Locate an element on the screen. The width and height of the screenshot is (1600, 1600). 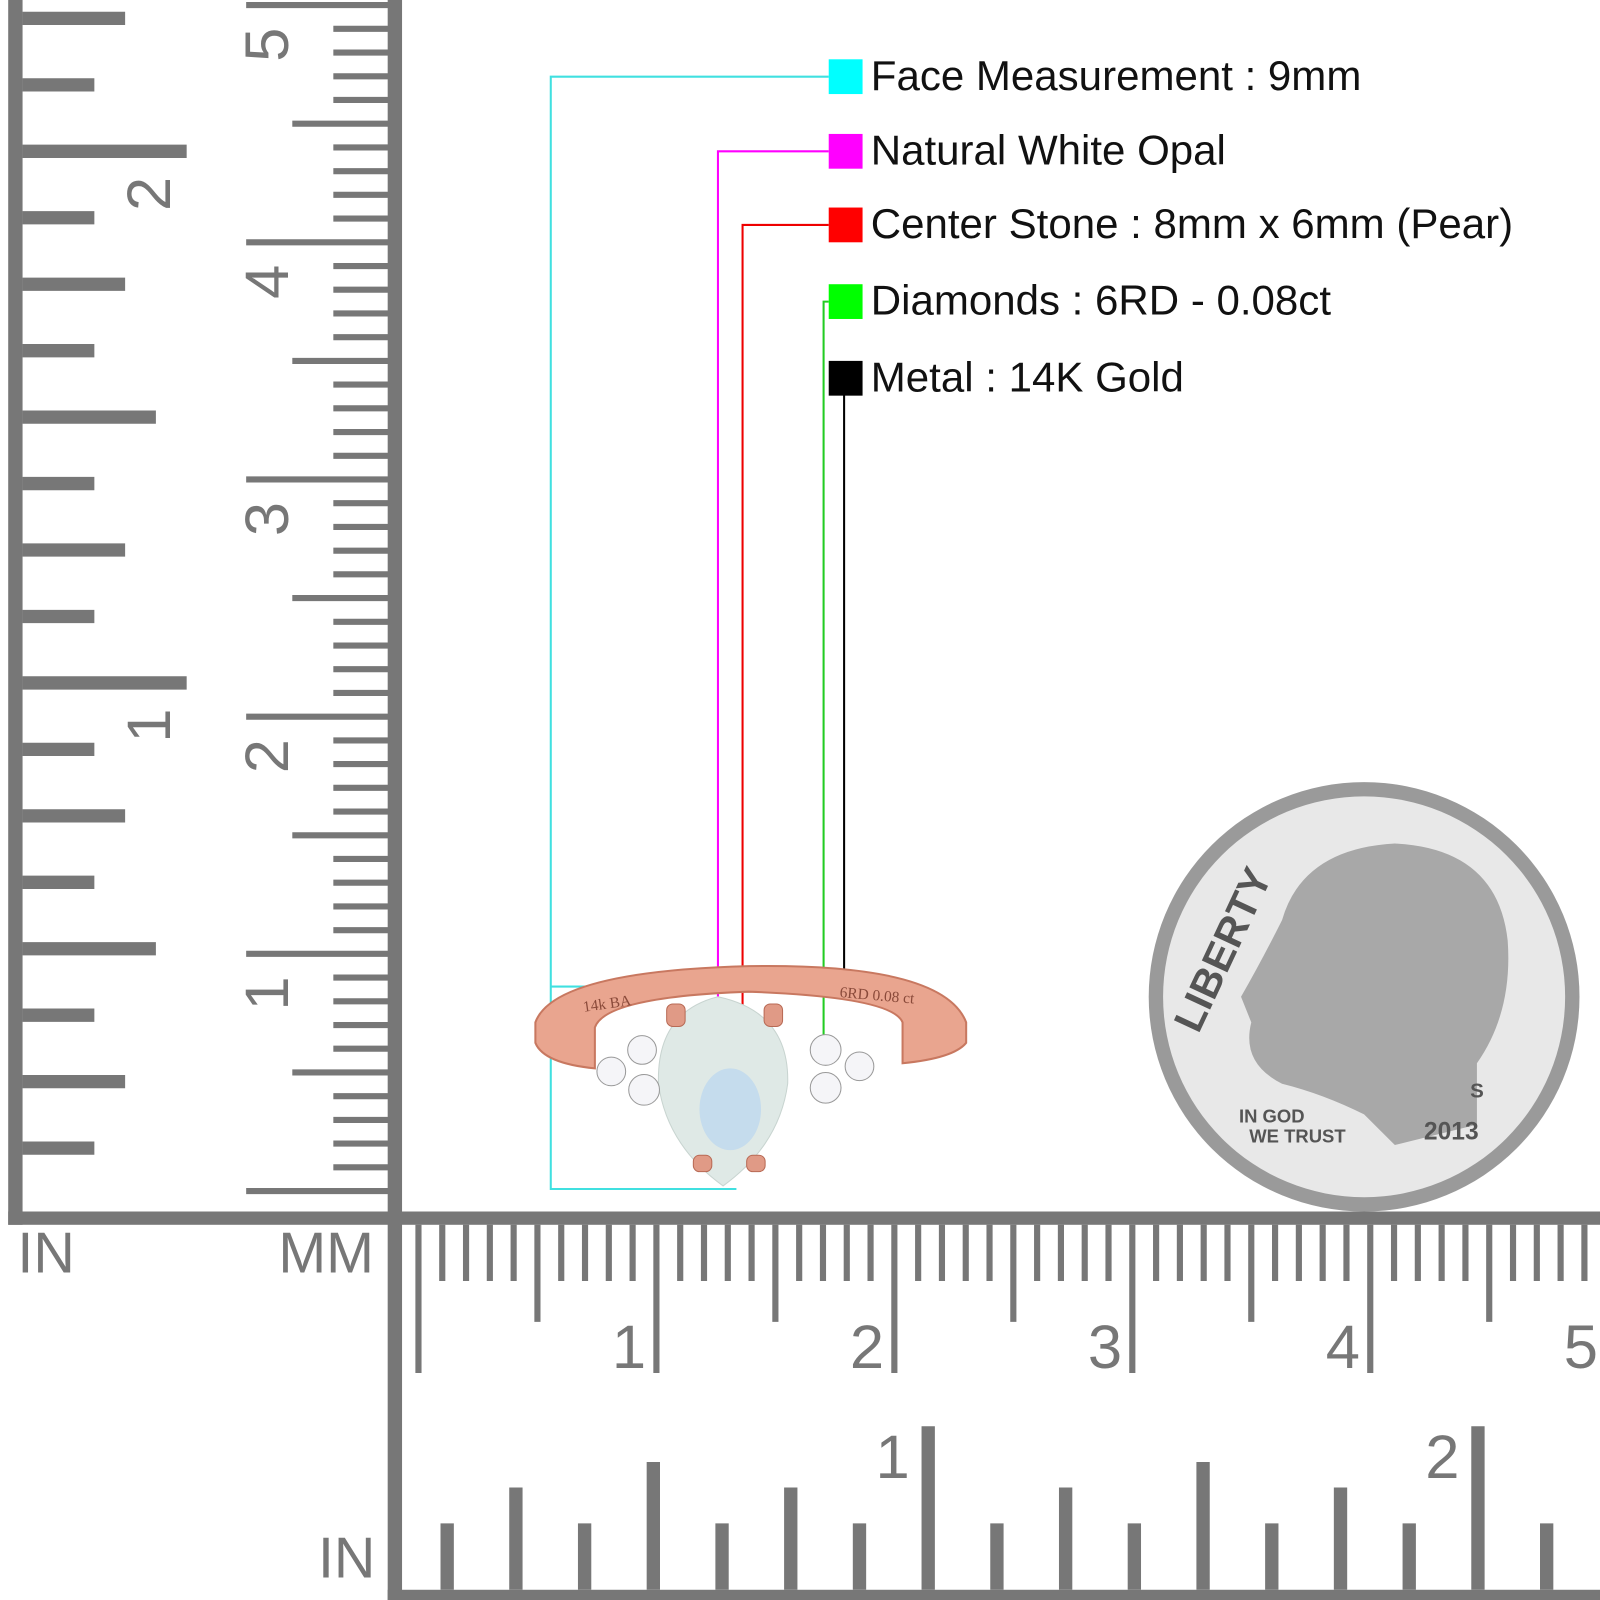
ring: 14k BA 6RD 0.08 ct is located at coordinates (751, 1075).